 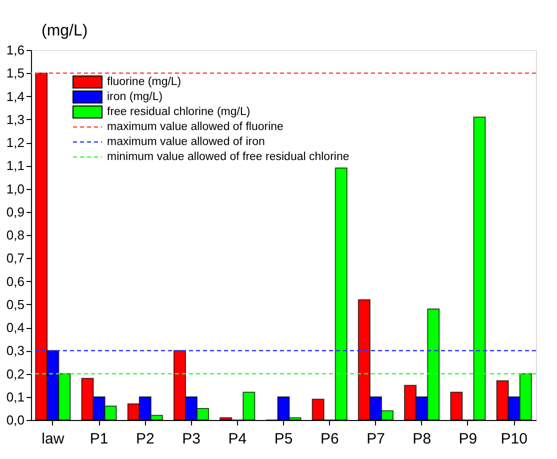 I want to click on legend-label: fluorine (mg/L), so click(x=144, y=82).